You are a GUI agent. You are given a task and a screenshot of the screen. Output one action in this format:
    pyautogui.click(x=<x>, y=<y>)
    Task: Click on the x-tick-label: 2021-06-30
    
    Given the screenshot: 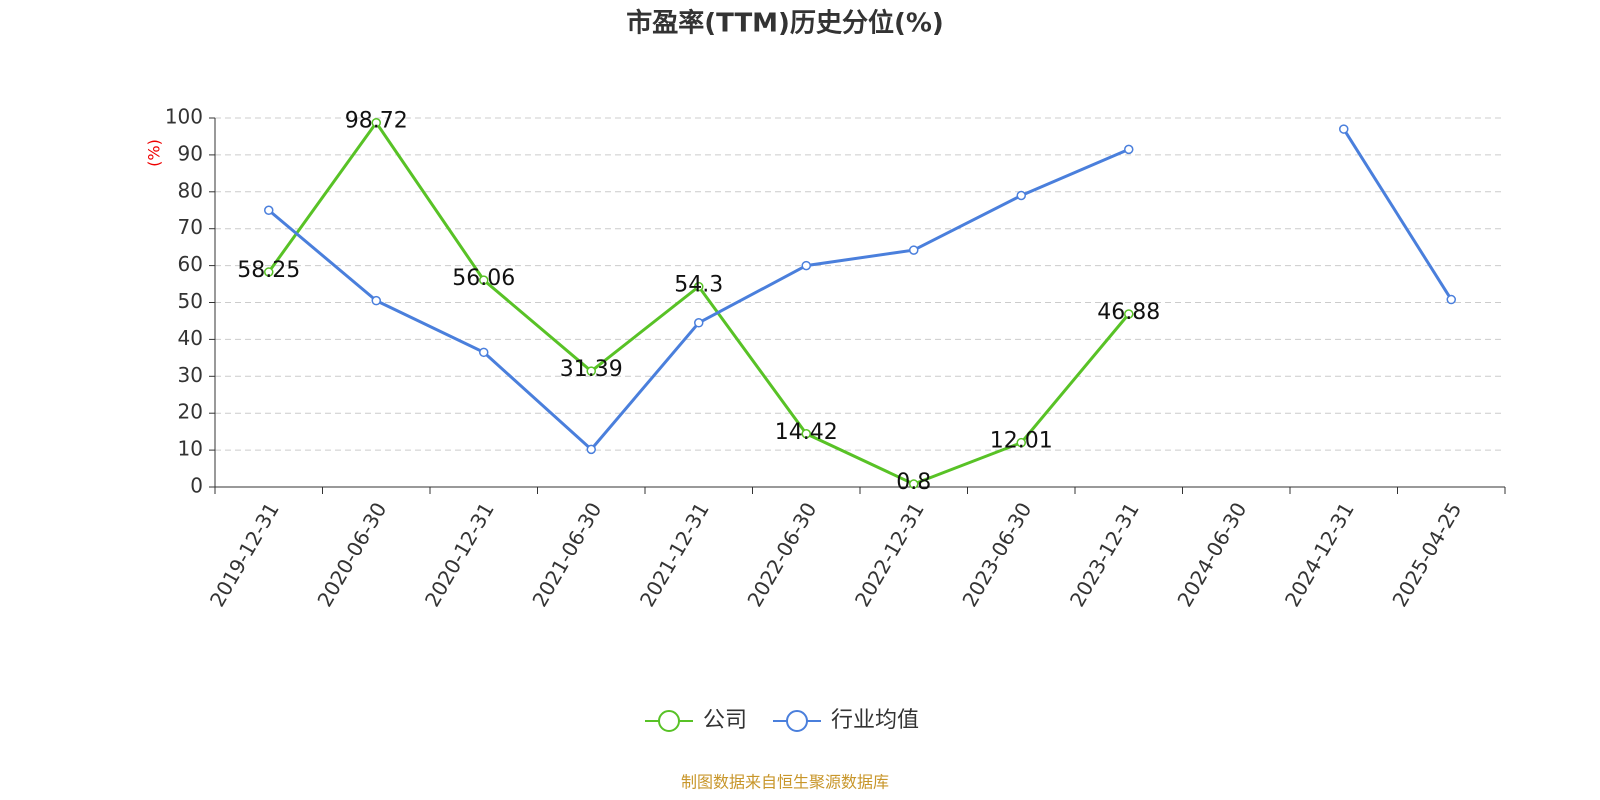 What is the action you would take?
    pyautogui.click(x=566, y=554)
    